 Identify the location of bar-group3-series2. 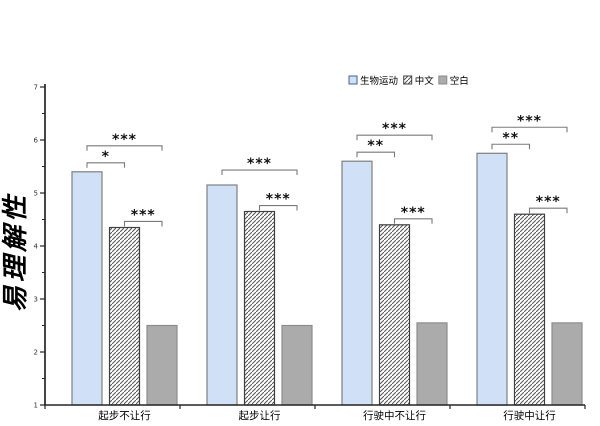
(567, 364).